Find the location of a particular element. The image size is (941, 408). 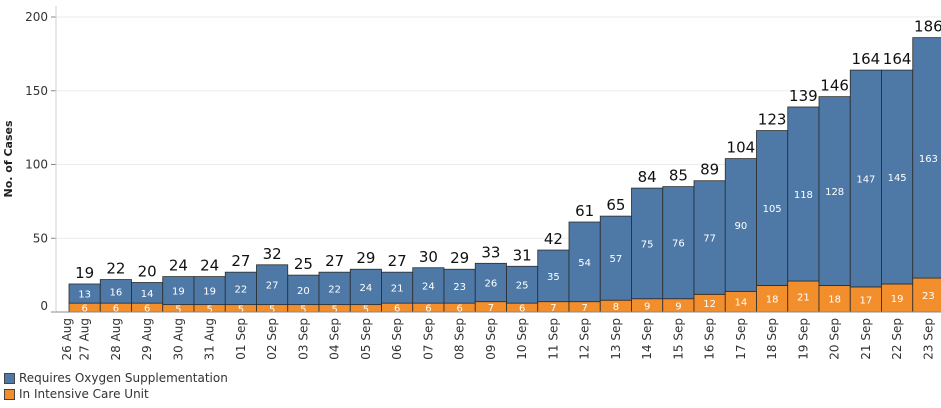

data-label-oxygen: 13 is located at coordinates (84, 295).